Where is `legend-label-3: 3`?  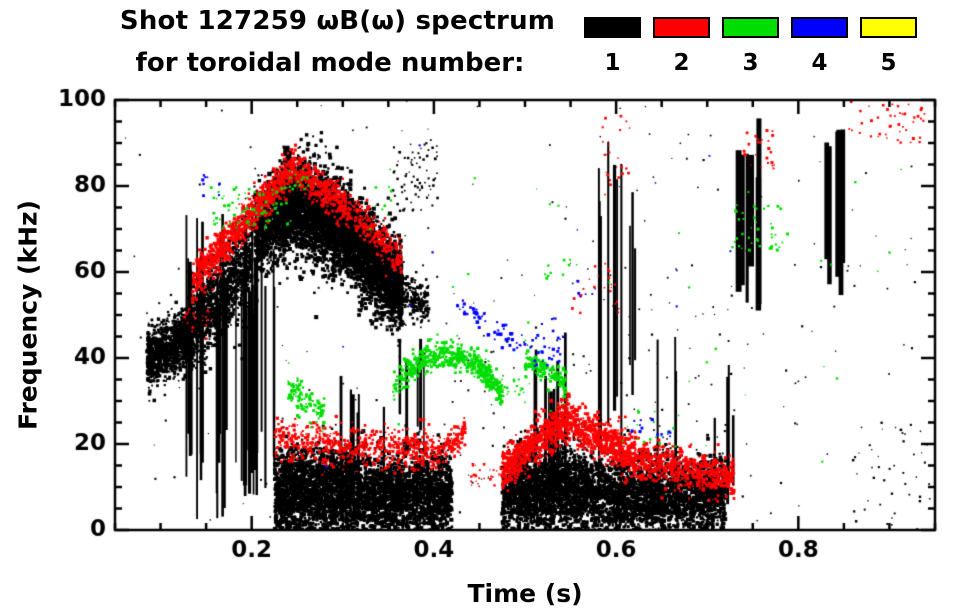
legend-label-3: 3 is located at coordinates (750, 63).